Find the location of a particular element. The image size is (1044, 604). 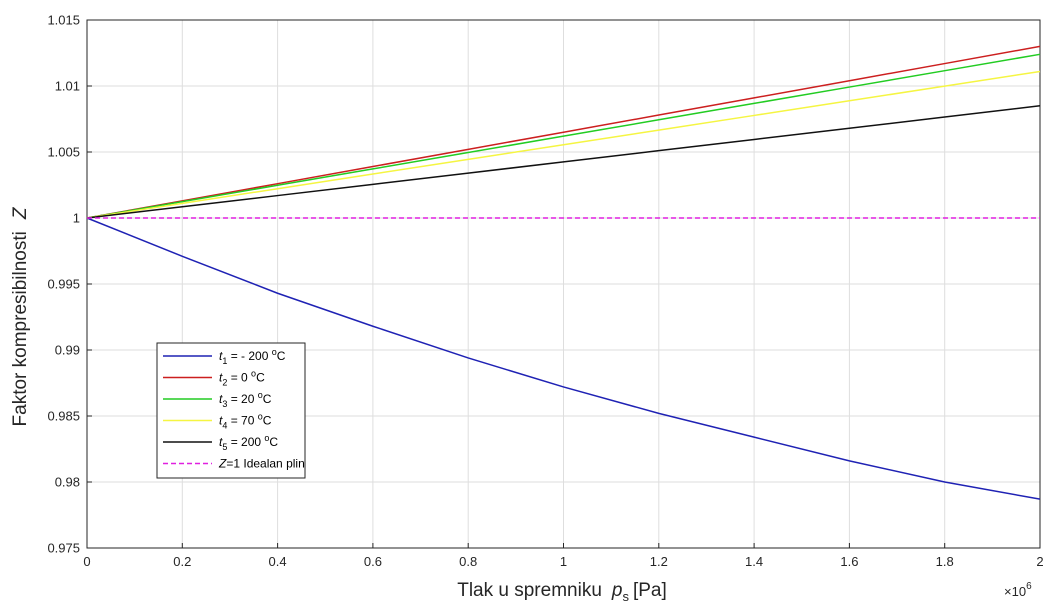

y-tick-label: 0.995 is located at coordinates (63, 284).